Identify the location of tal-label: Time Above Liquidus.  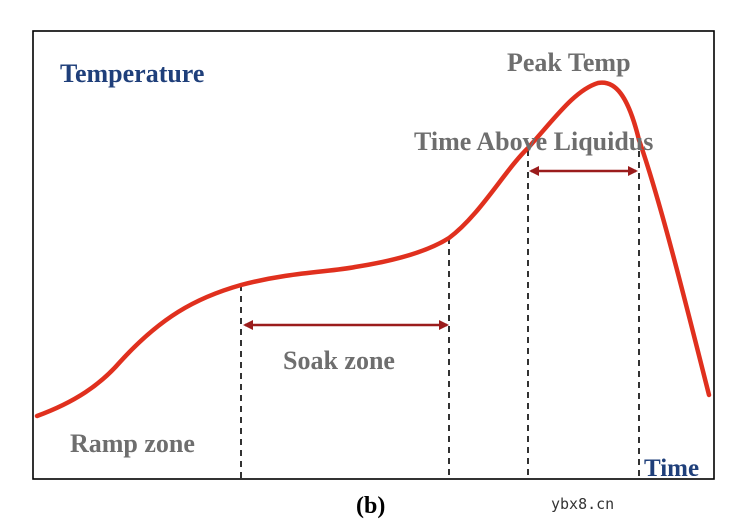
(533, 141).